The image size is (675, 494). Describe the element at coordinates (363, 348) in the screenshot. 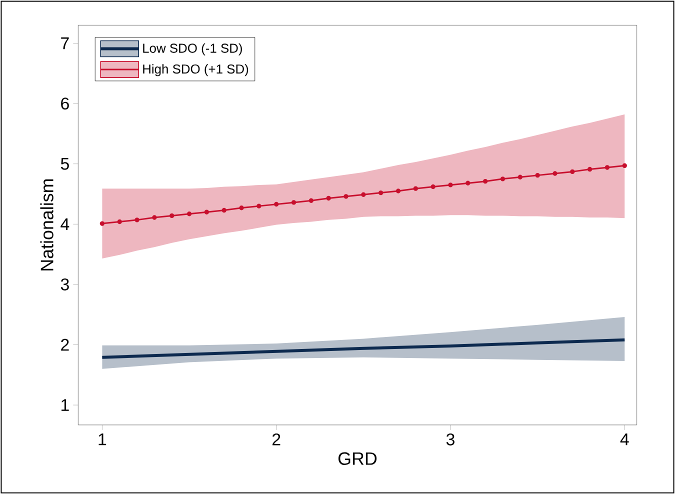

I see `line-series` at that location.